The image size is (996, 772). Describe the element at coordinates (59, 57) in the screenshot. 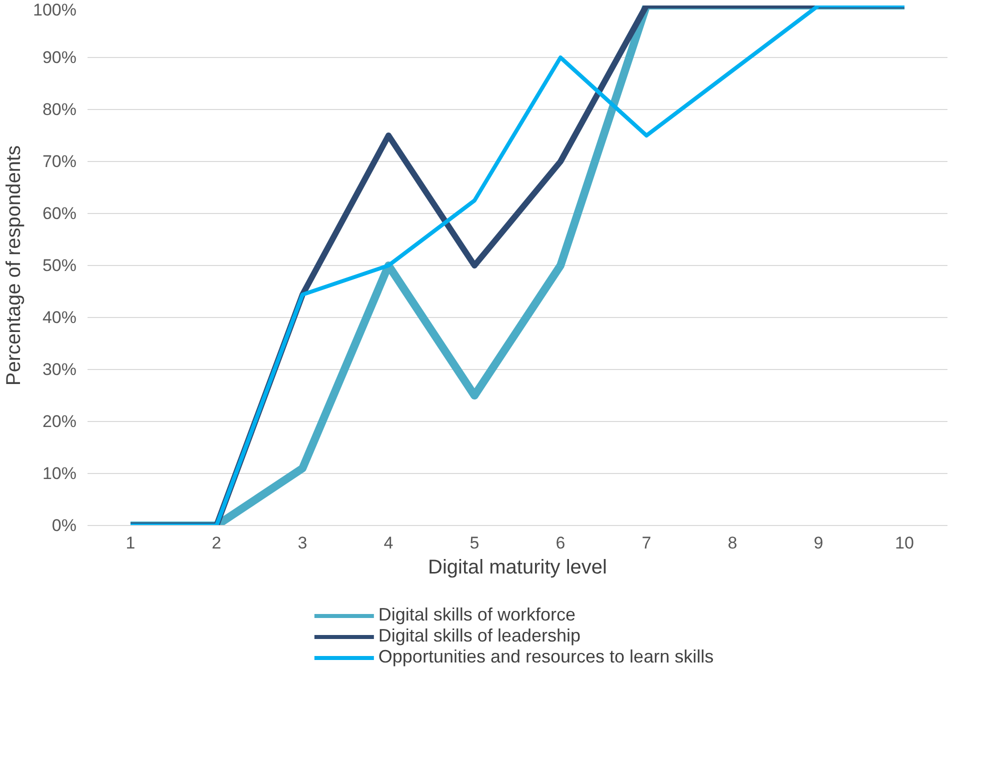

I see `y-tick-label: 90%` at that location.